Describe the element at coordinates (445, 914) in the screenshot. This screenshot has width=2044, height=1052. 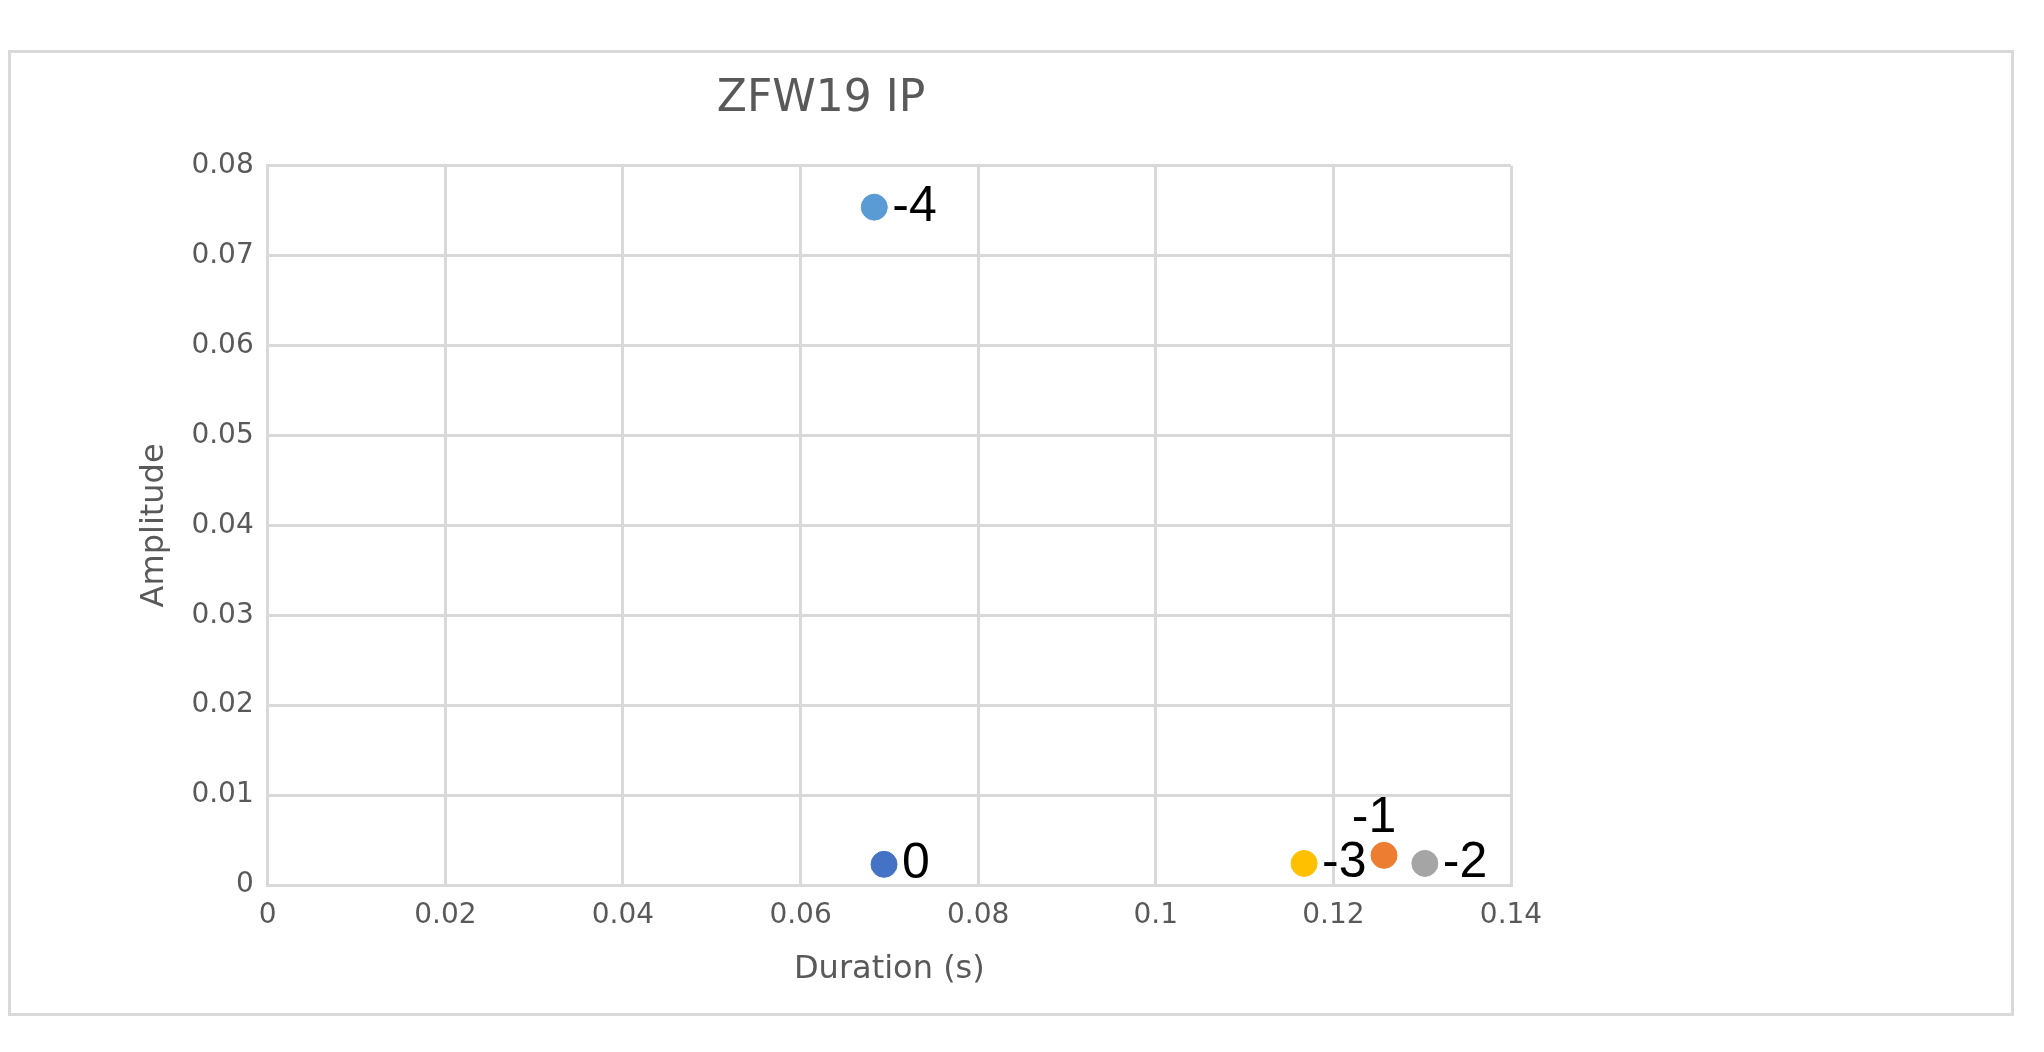
I see `x-tick-label: 0.02` at that location.